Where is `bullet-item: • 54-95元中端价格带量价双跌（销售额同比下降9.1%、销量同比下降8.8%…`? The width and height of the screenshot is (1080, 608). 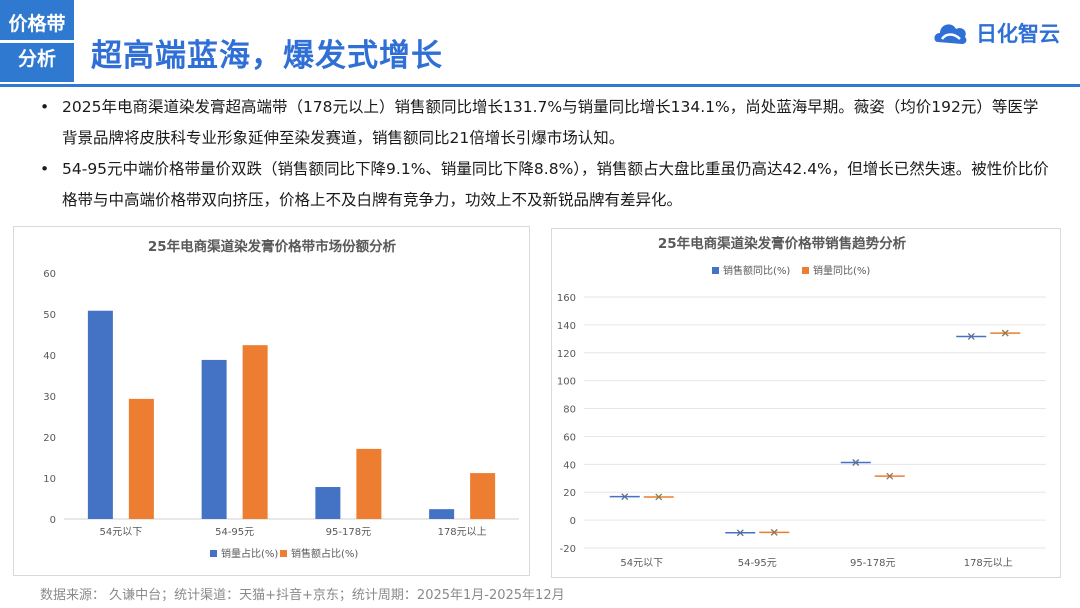 bullet-item: • 54-95元中端价格带量价双跌（销售额同比下降9.1%、销量同比下降8.8%… is located at coordinates (545, 185).